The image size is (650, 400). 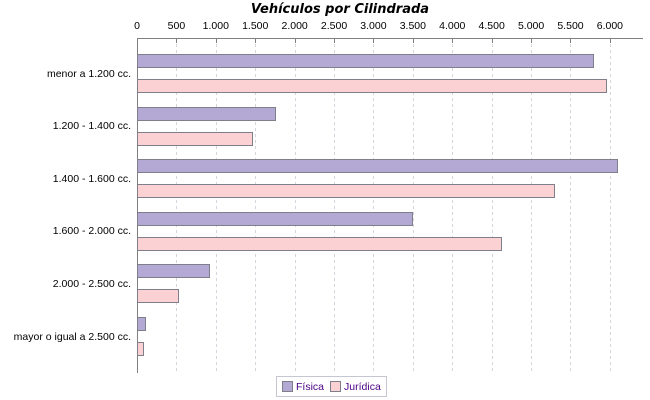 What do you see at coordinates (91, 283) in the screenshot?
I see `category-label-4: 2.000 - 2.500 cc.` at bounding box center [91, 283].